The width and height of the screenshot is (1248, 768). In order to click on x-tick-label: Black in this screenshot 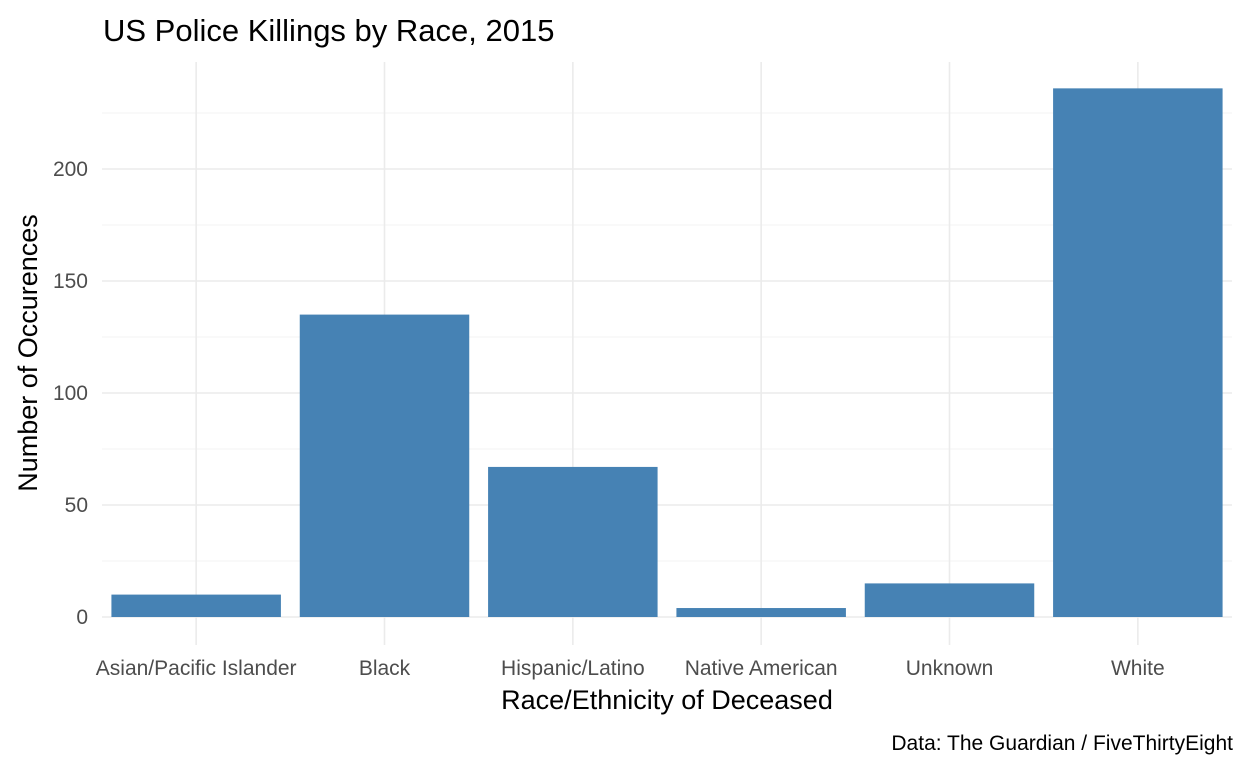, I will do `click(385, 668)`.